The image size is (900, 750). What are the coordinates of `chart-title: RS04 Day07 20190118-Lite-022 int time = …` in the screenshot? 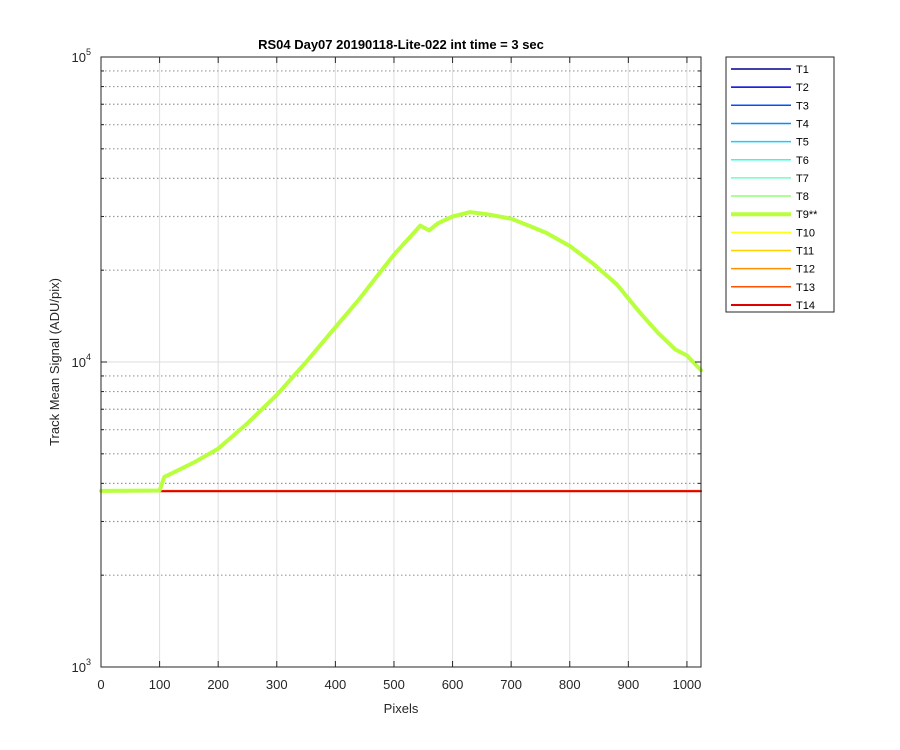 It's located at (401, 44).